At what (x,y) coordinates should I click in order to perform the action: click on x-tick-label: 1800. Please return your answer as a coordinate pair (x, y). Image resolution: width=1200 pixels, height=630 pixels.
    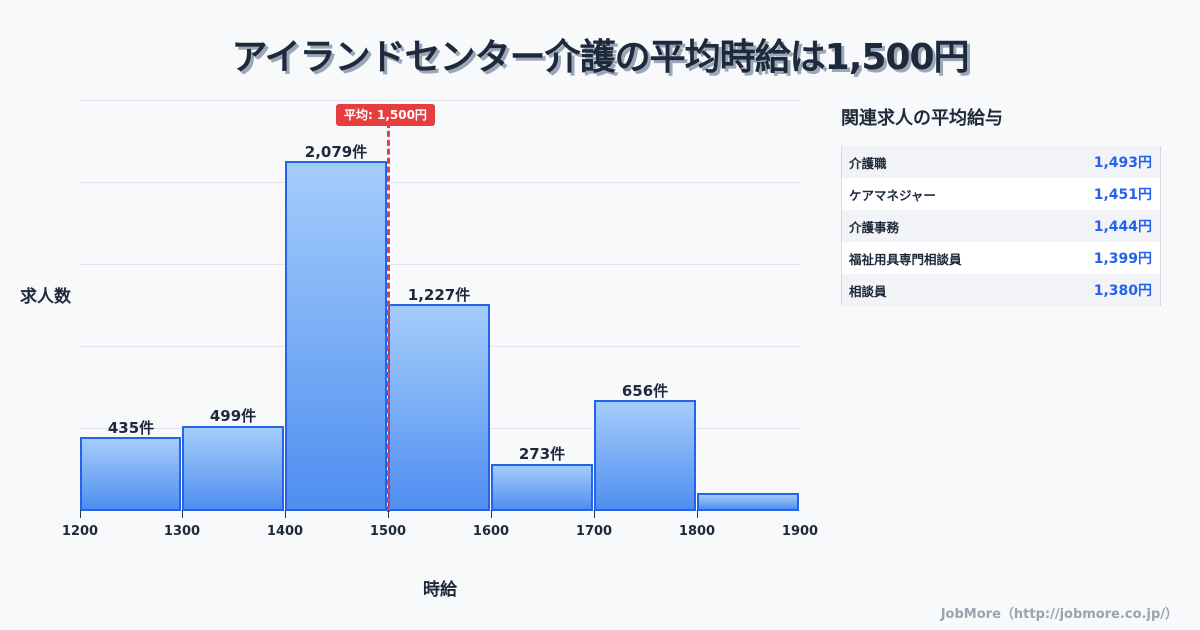
    Looking at the image, I should click on (697, 531).